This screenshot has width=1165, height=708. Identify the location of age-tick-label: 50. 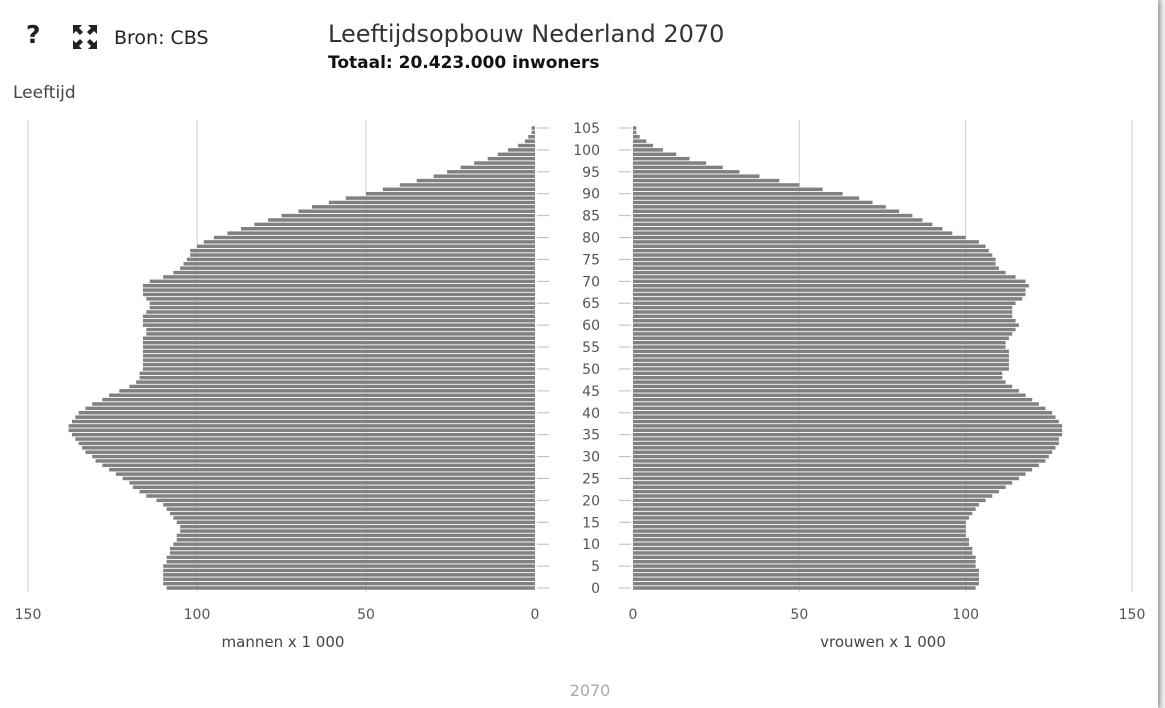
(591, 370).